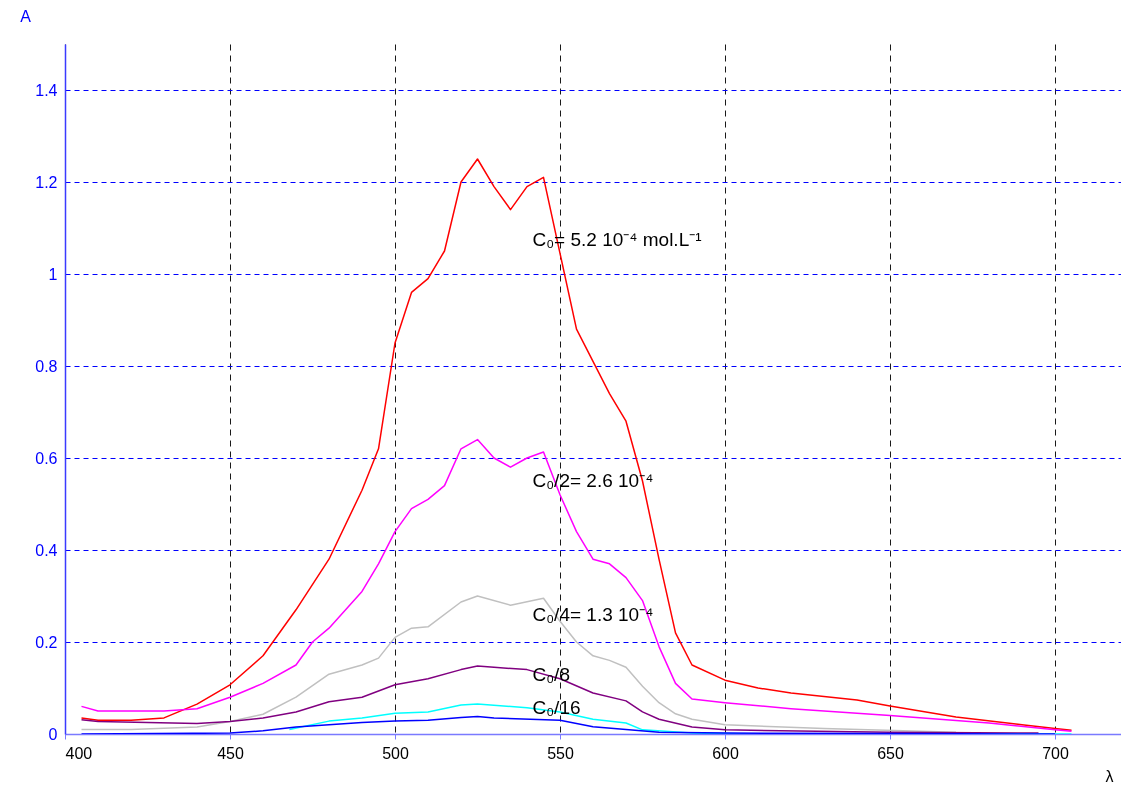 The width and height of the screenshot is (1121, 789). What do you see at coordinates (46, 366) in the screenshot?
I see `y-tick-label: 0.8` at bounding box center [46, 366].